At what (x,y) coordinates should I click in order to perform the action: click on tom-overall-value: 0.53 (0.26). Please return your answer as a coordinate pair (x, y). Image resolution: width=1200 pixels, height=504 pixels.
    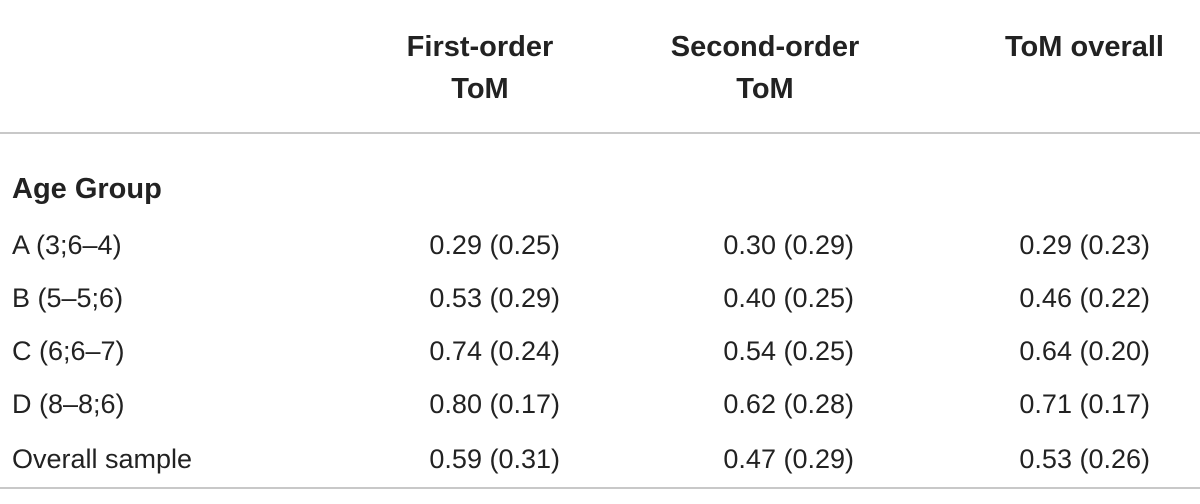
    Looking at the image, I should click on (1065, 460).